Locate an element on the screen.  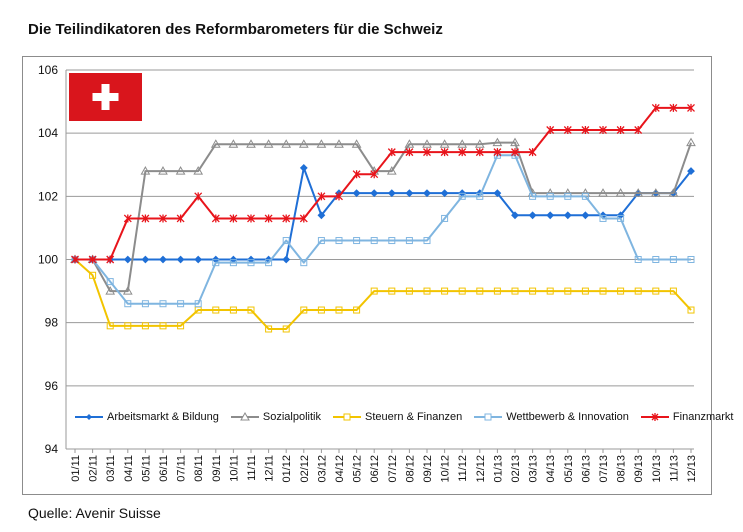
flag-cross-horizontal is located at coordinates (105, 97).